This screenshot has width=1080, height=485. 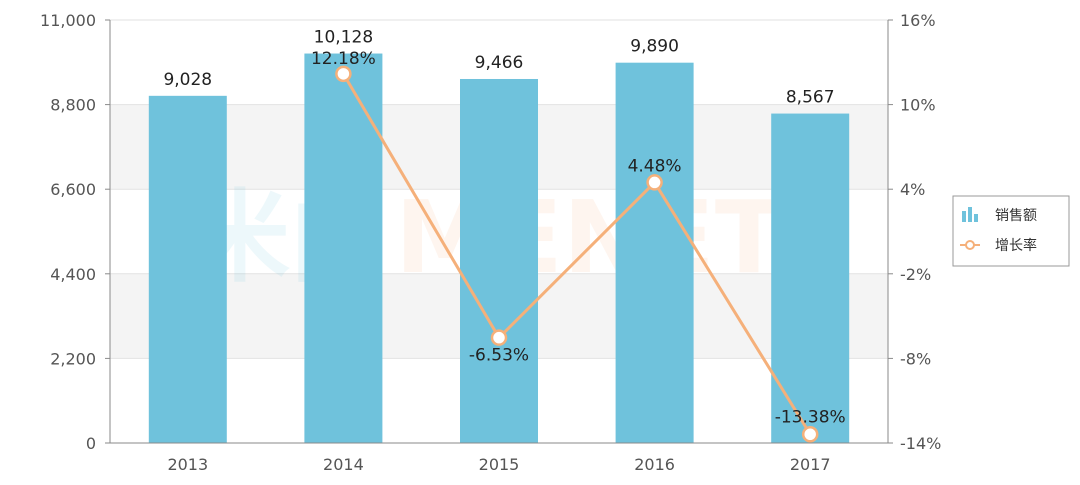 What do you see at coordinates (589, 237) in the screenshot?
I see `watermark-text: MENET` at bounding box center [589, 237].